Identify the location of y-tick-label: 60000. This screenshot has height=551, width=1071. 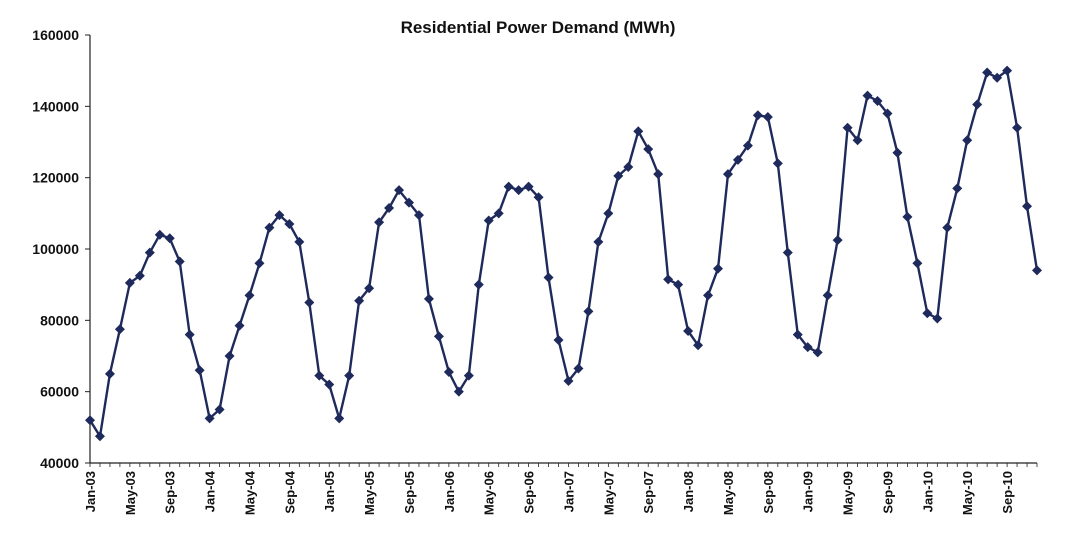
(59, 392).